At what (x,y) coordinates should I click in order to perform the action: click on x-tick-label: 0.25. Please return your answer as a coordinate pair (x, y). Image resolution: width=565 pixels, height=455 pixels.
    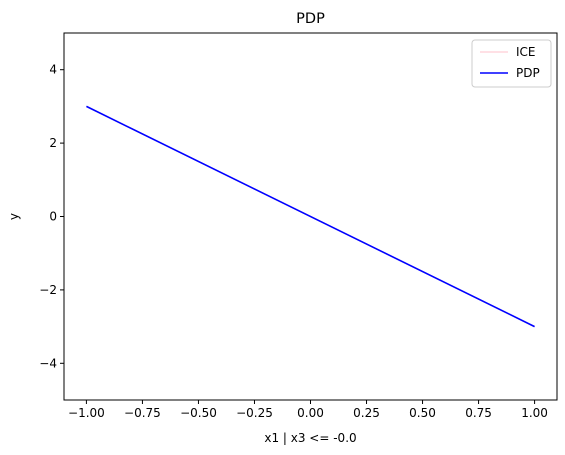
    Looking at the image, I should click on (366, 413).